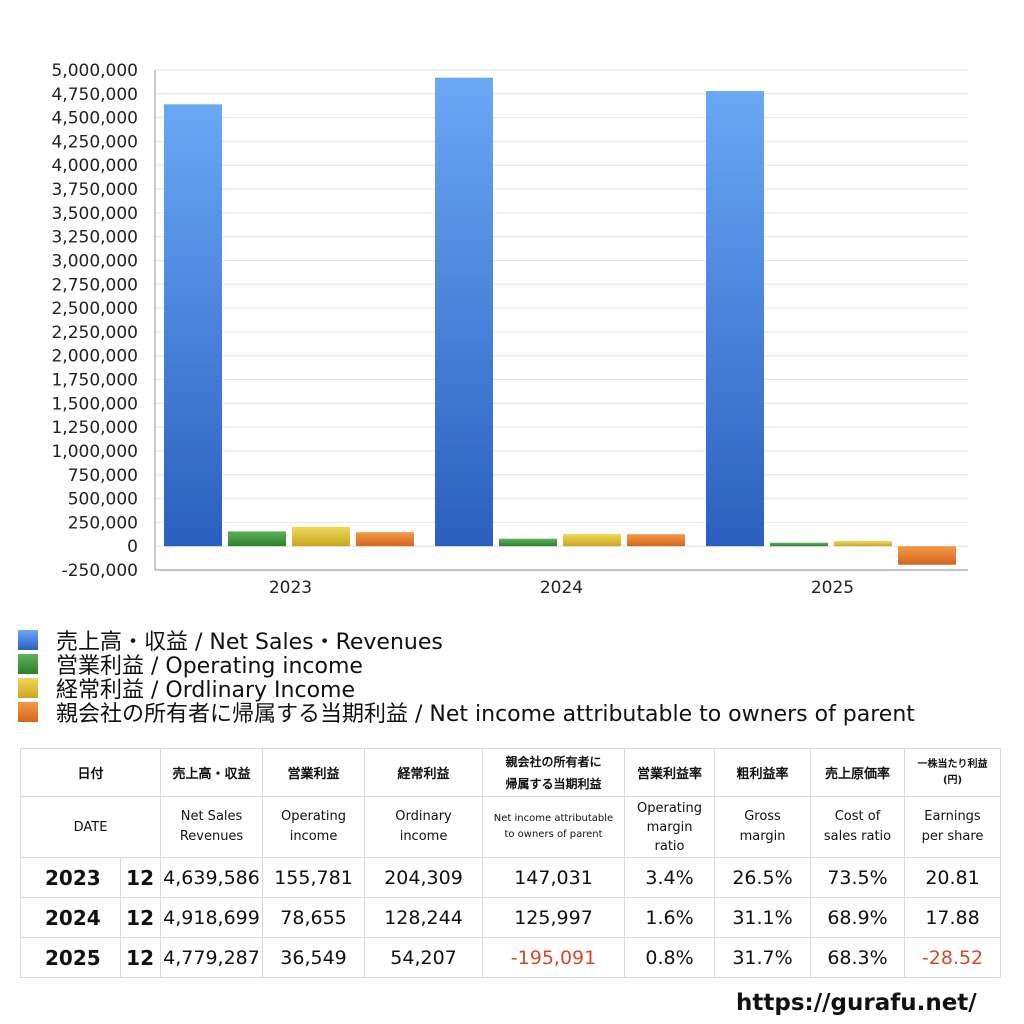 The width and height of the screenshot is (1024, 1024). What do you see at coordinates (953, 957) in the screenshot?
I see `row-eps: -28.52` at bounding box center [953, 957].